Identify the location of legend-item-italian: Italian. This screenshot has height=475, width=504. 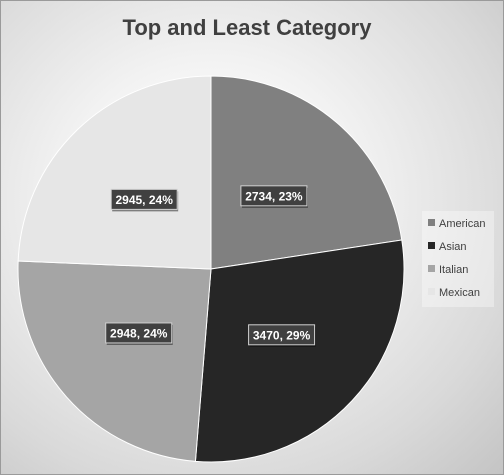
(448, 270).